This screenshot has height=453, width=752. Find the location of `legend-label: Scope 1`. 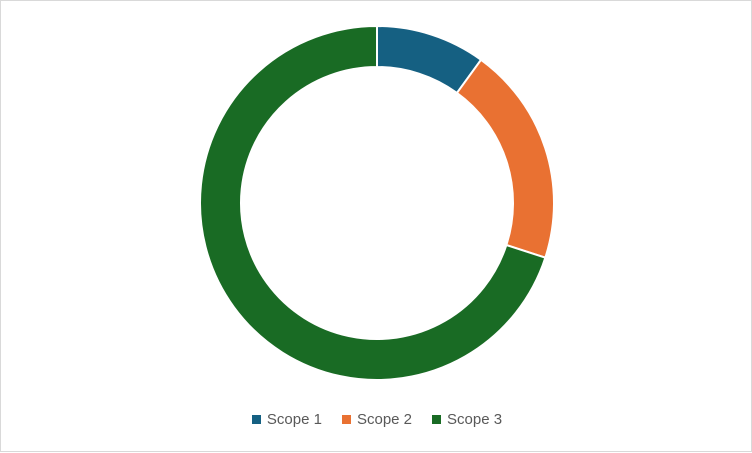

legend-label: Scope 1 is located at coordinates (294, 419).